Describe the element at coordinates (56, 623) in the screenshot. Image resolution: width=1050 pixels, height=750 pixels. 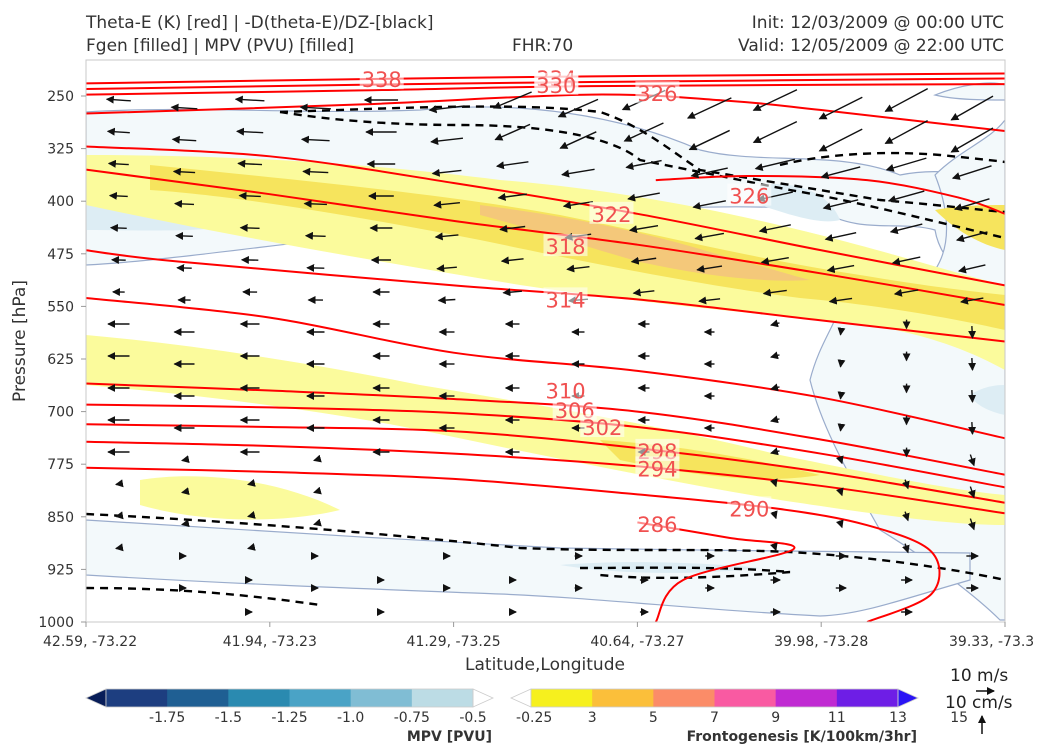
I see `y-tick-label: 1000` at that location.